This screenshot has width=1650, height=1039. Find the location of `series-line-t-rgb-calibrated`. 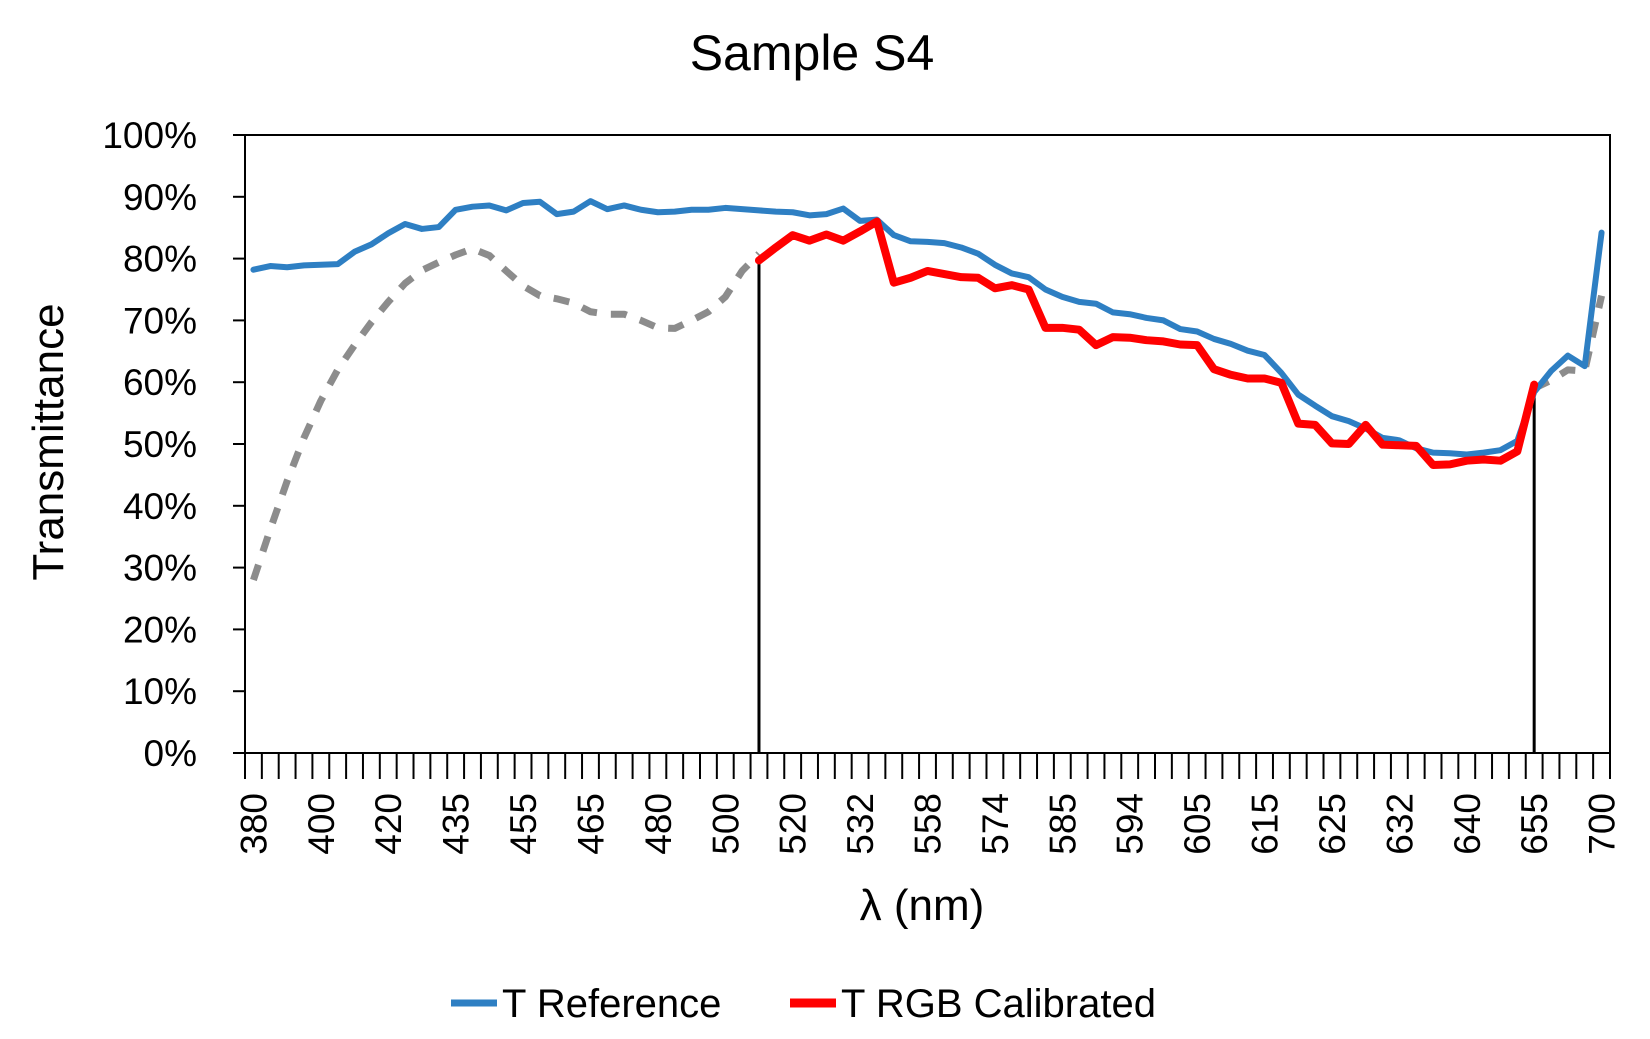

series-line-t-rgb-calibrated is located at coordinates (1146, 343).